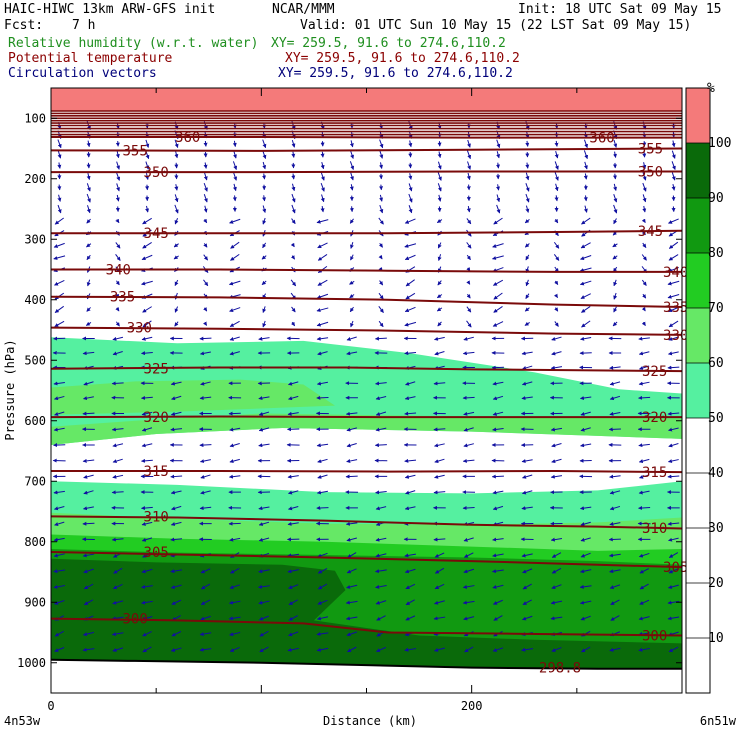 The image size is (740, 740). Describe the element at coordinates (650, 172) in the screenshot. I see `theta-label: 350` at that location.